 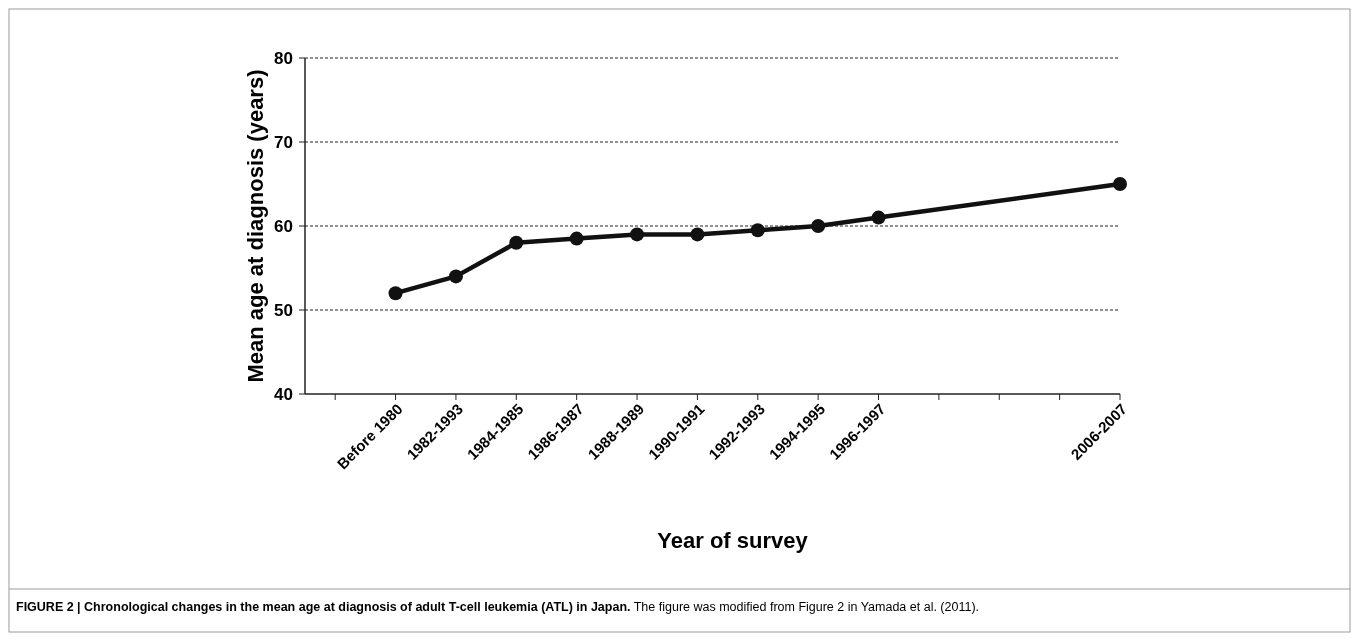 I want to click on y-tick-label: 80, so click(x=283, y=58).